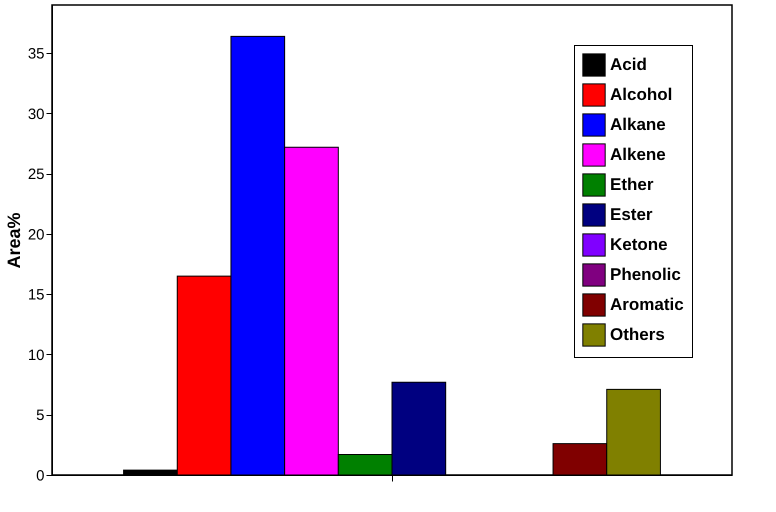  I want to click on y-tick-label: 20, so click(36, 235).